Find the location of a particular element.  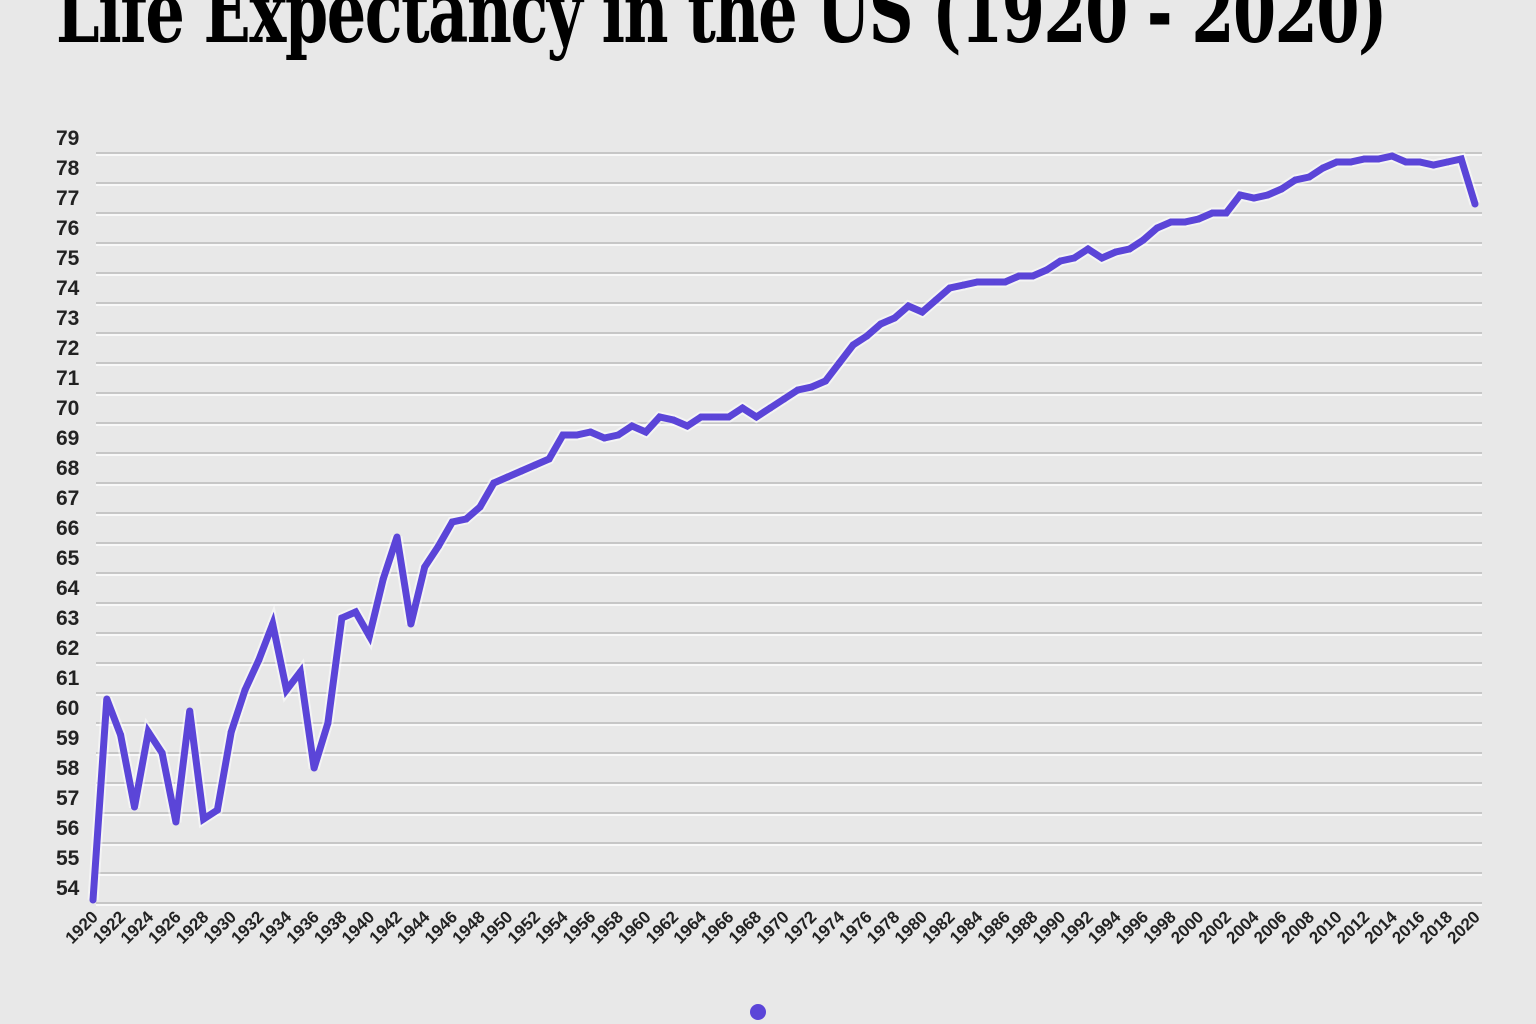

y-tick-label: 67 is located at coordinates (67, 498).